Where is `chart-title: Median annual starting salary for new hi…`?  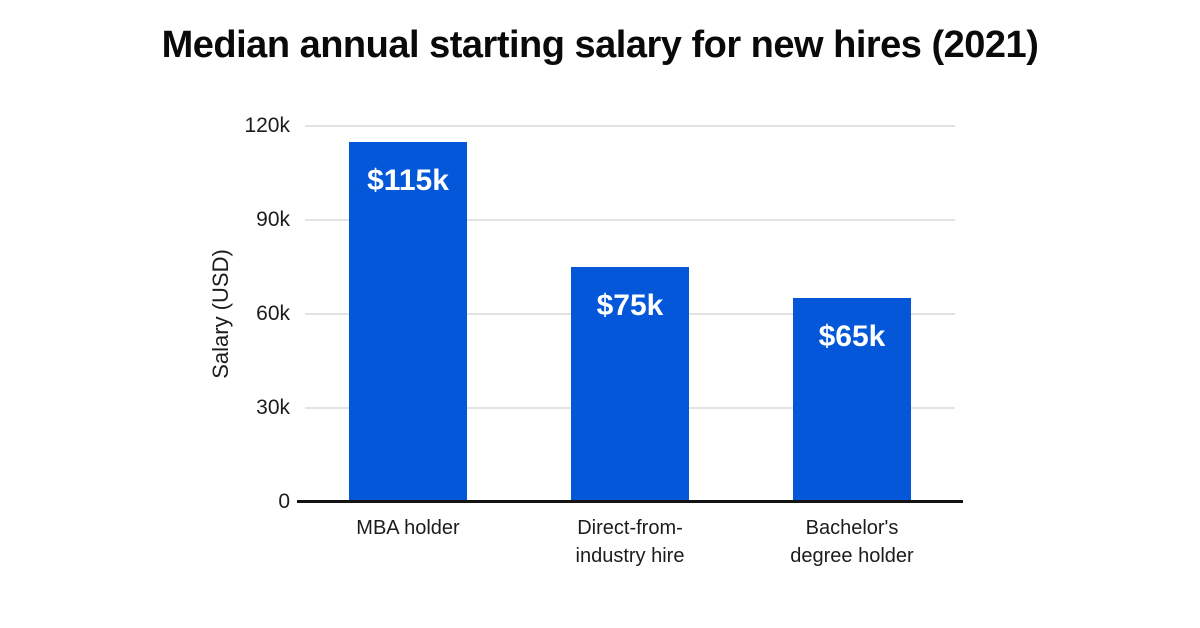
chart-title: Median annual starting salary for new hi… is located at coordinates (600, 45).